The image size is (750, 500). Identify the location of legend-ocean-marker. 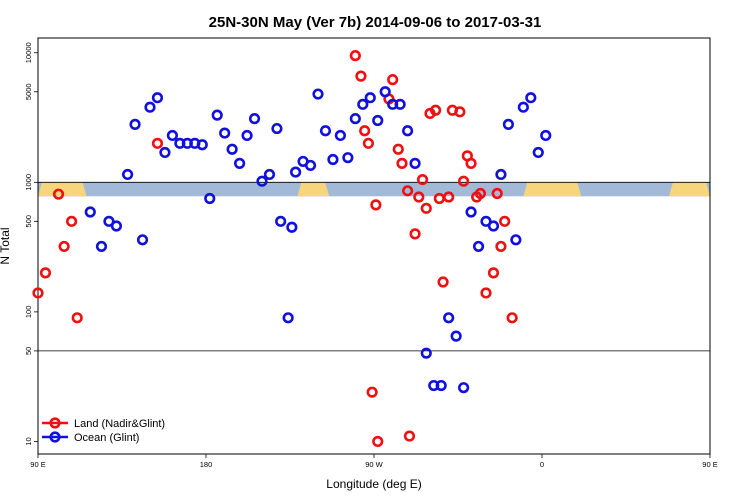
(55, 437).